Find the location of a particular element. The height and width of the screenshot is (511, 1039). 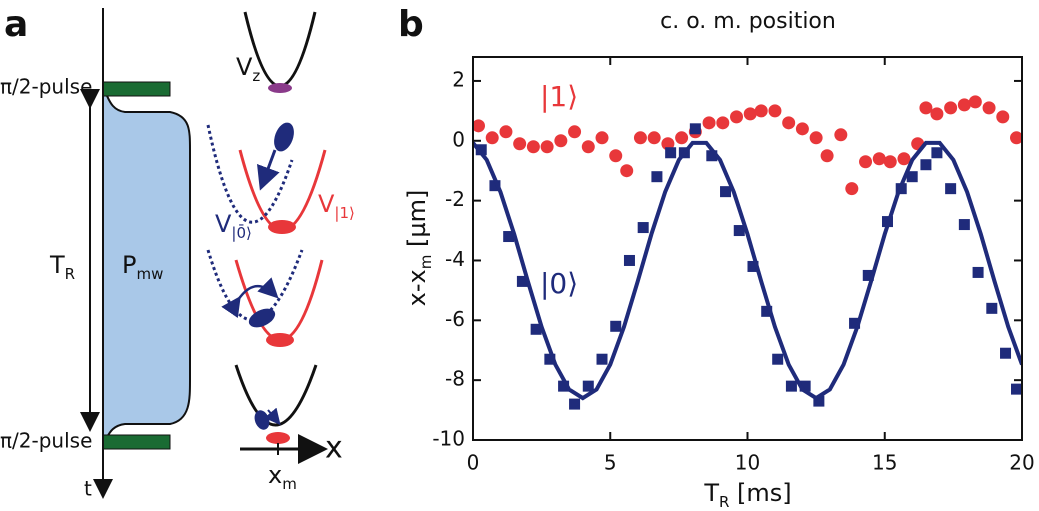

y-tick-label: -8 is located at coordinates (455, 379).